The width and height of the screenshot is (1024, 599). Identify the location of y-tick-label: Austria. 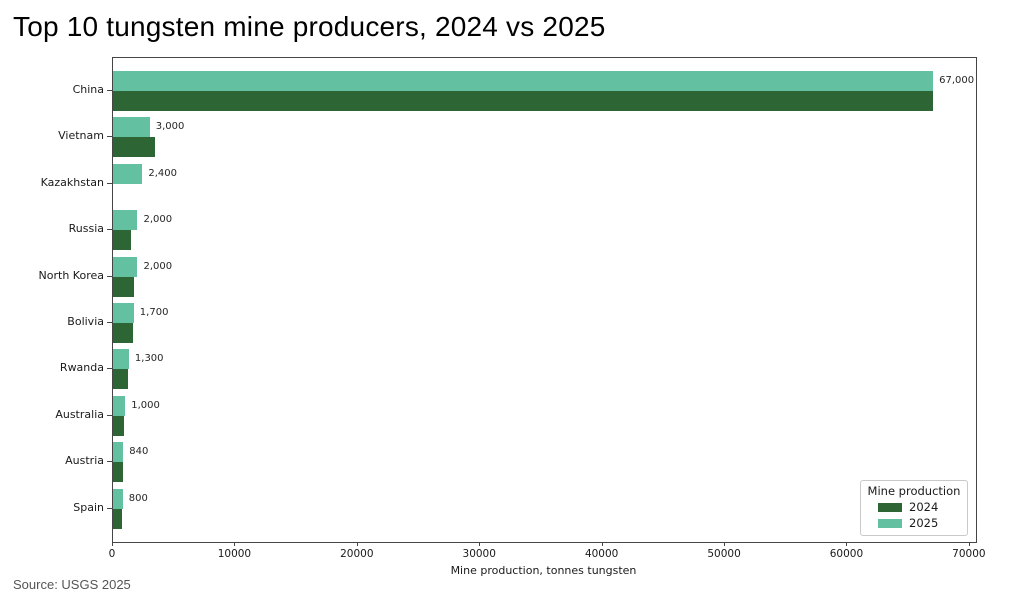
(84, 461).